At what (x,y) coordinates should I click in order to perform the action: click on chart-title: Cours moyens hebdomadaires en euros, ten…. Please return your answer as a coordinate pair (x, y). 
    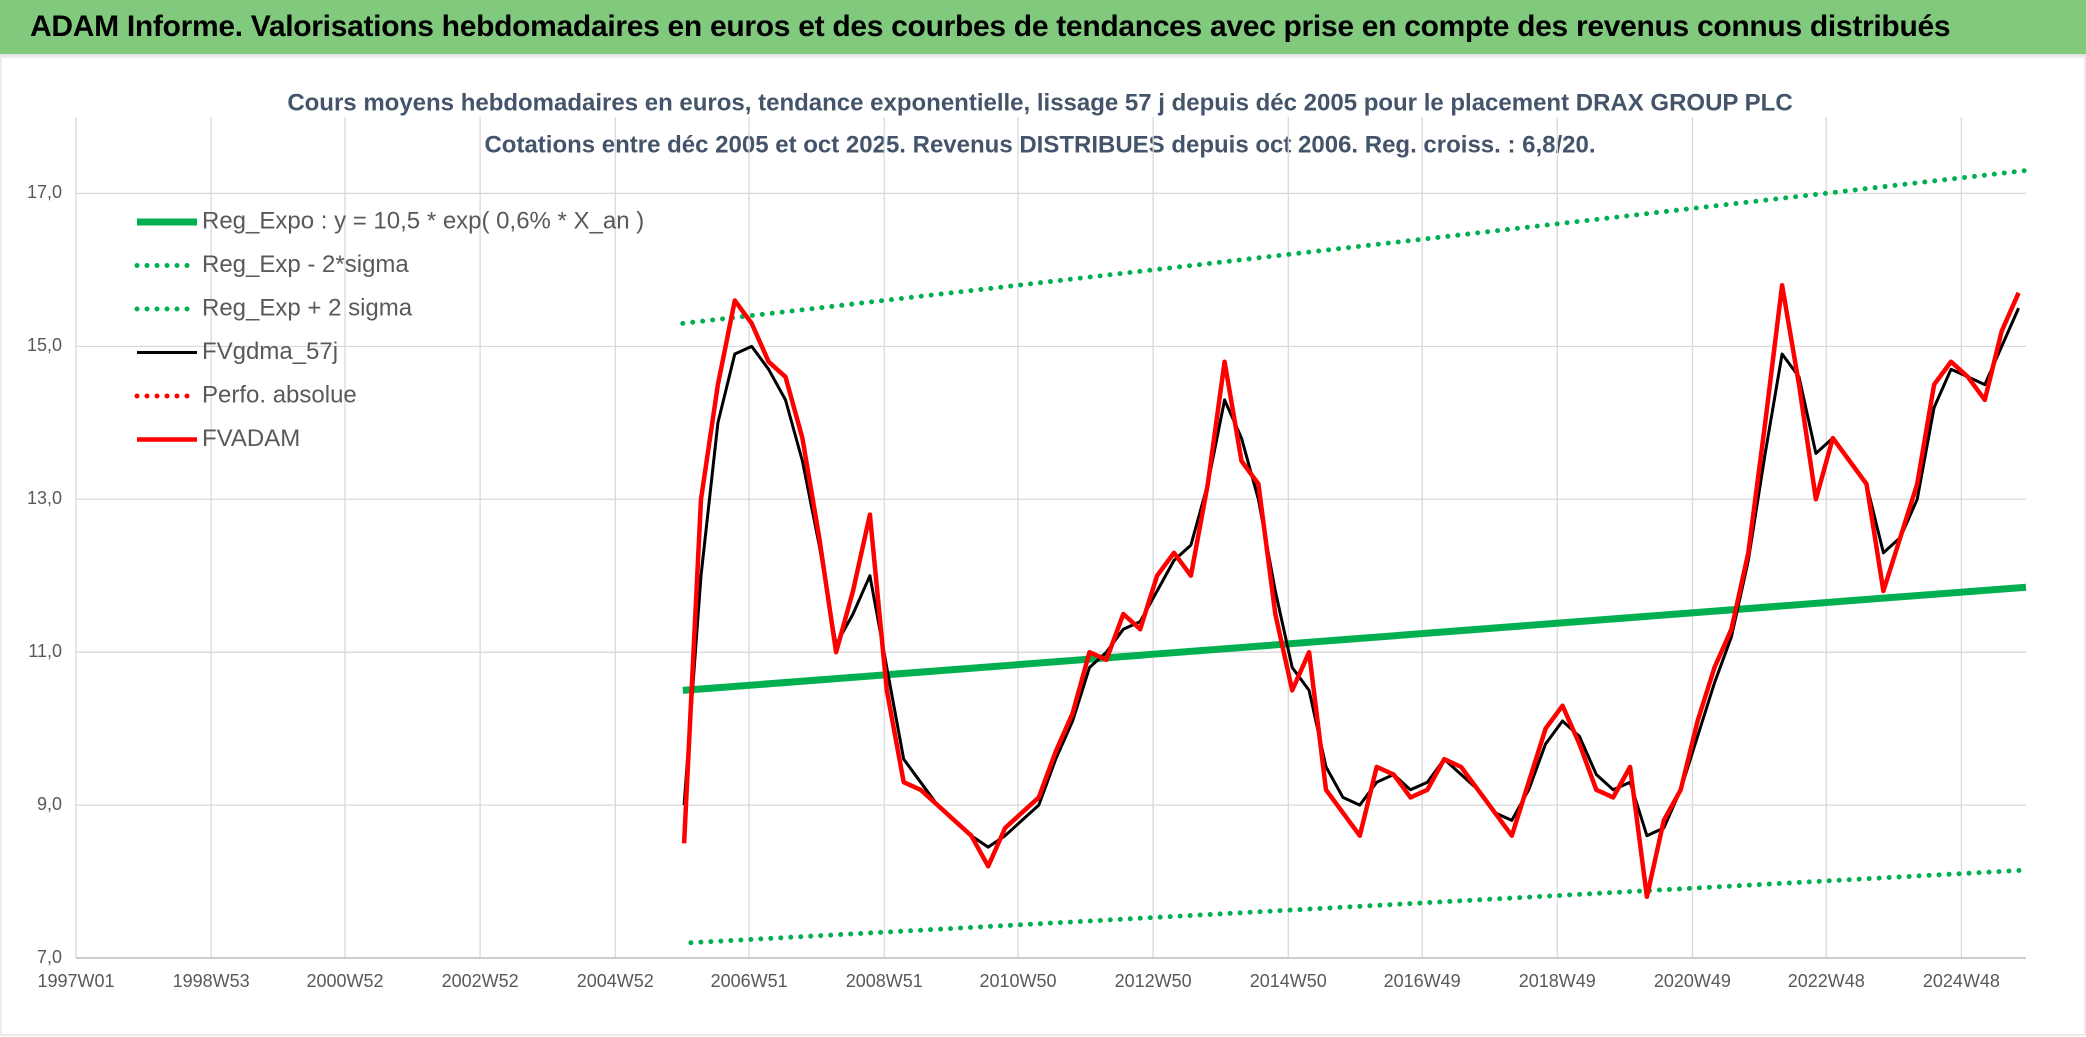
    Looking at the image, I should click on (1039, 102).